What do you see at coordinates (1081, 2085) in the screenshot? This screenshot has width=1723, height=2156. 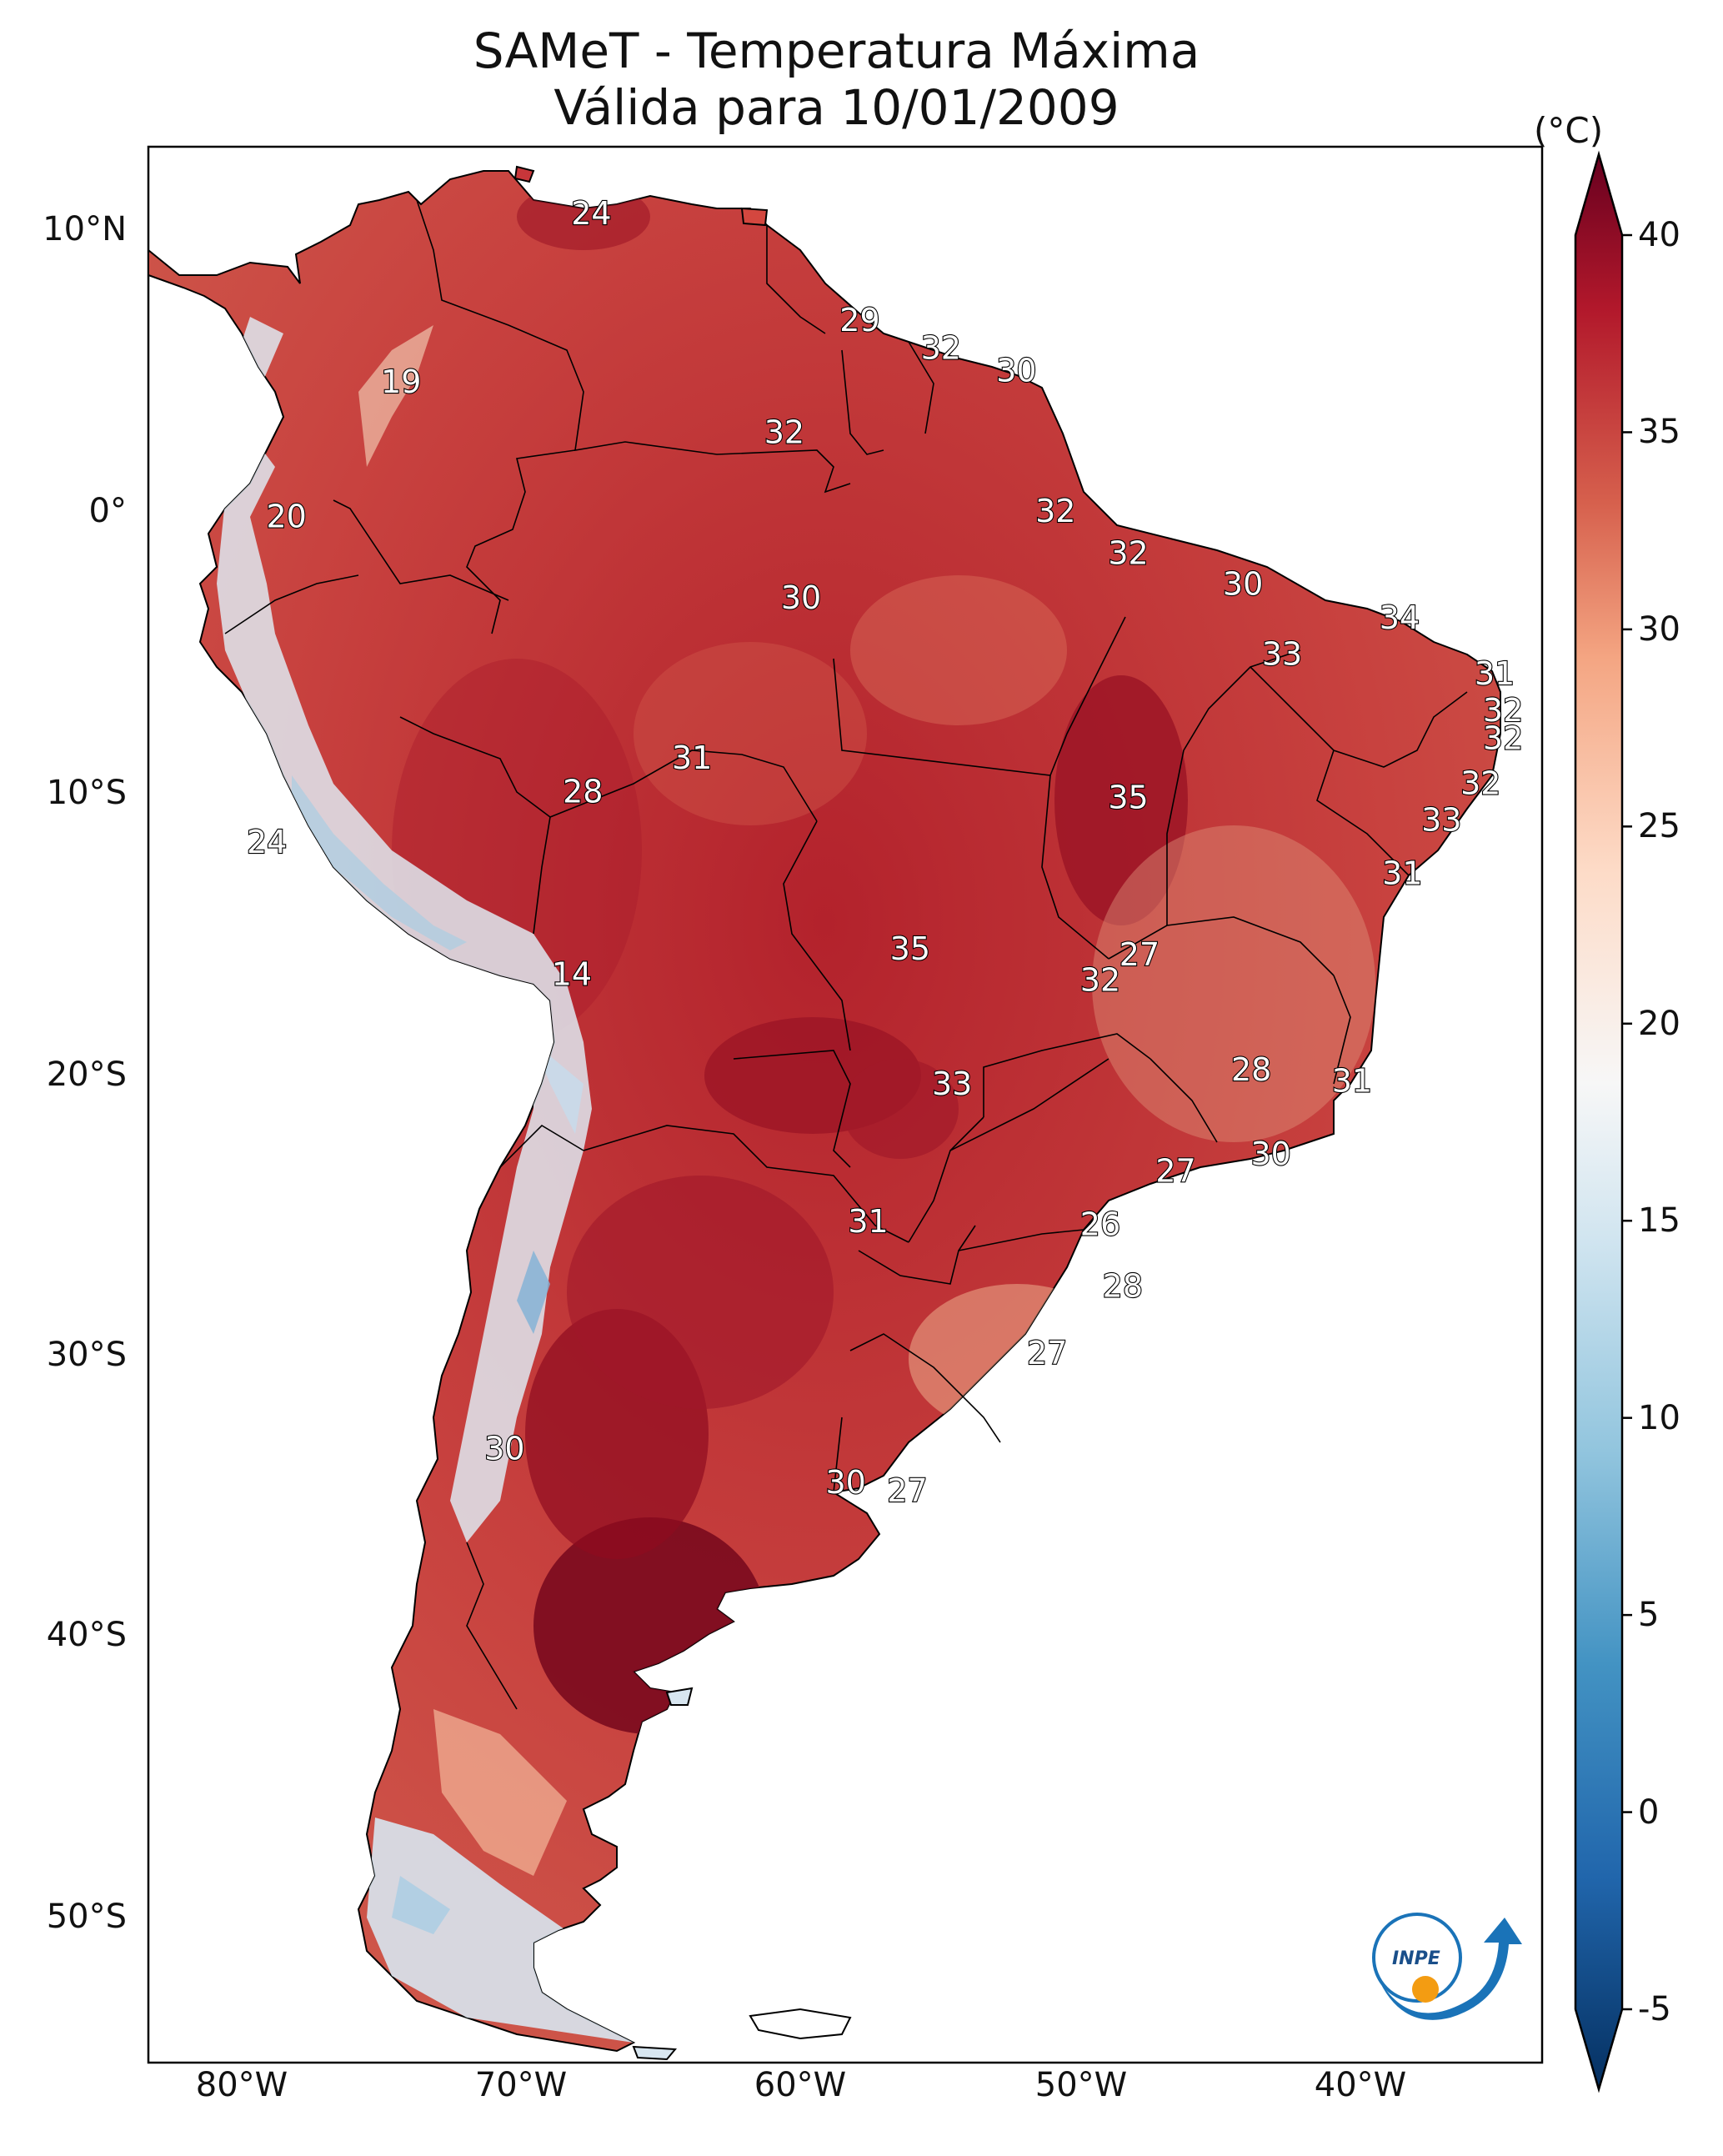 I see `lon-label-50w: 50°W` at bounding box center [1081, 2085].